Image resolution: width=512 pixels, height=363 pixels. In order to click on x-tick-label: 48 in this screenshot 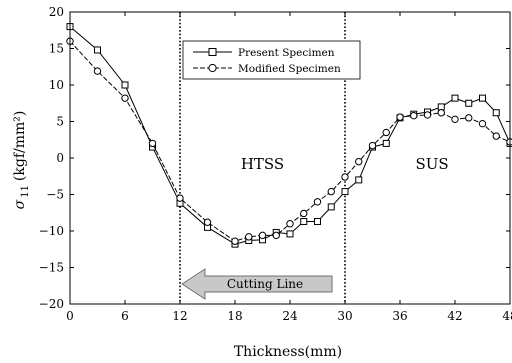, I will do `click(507, 316)`.